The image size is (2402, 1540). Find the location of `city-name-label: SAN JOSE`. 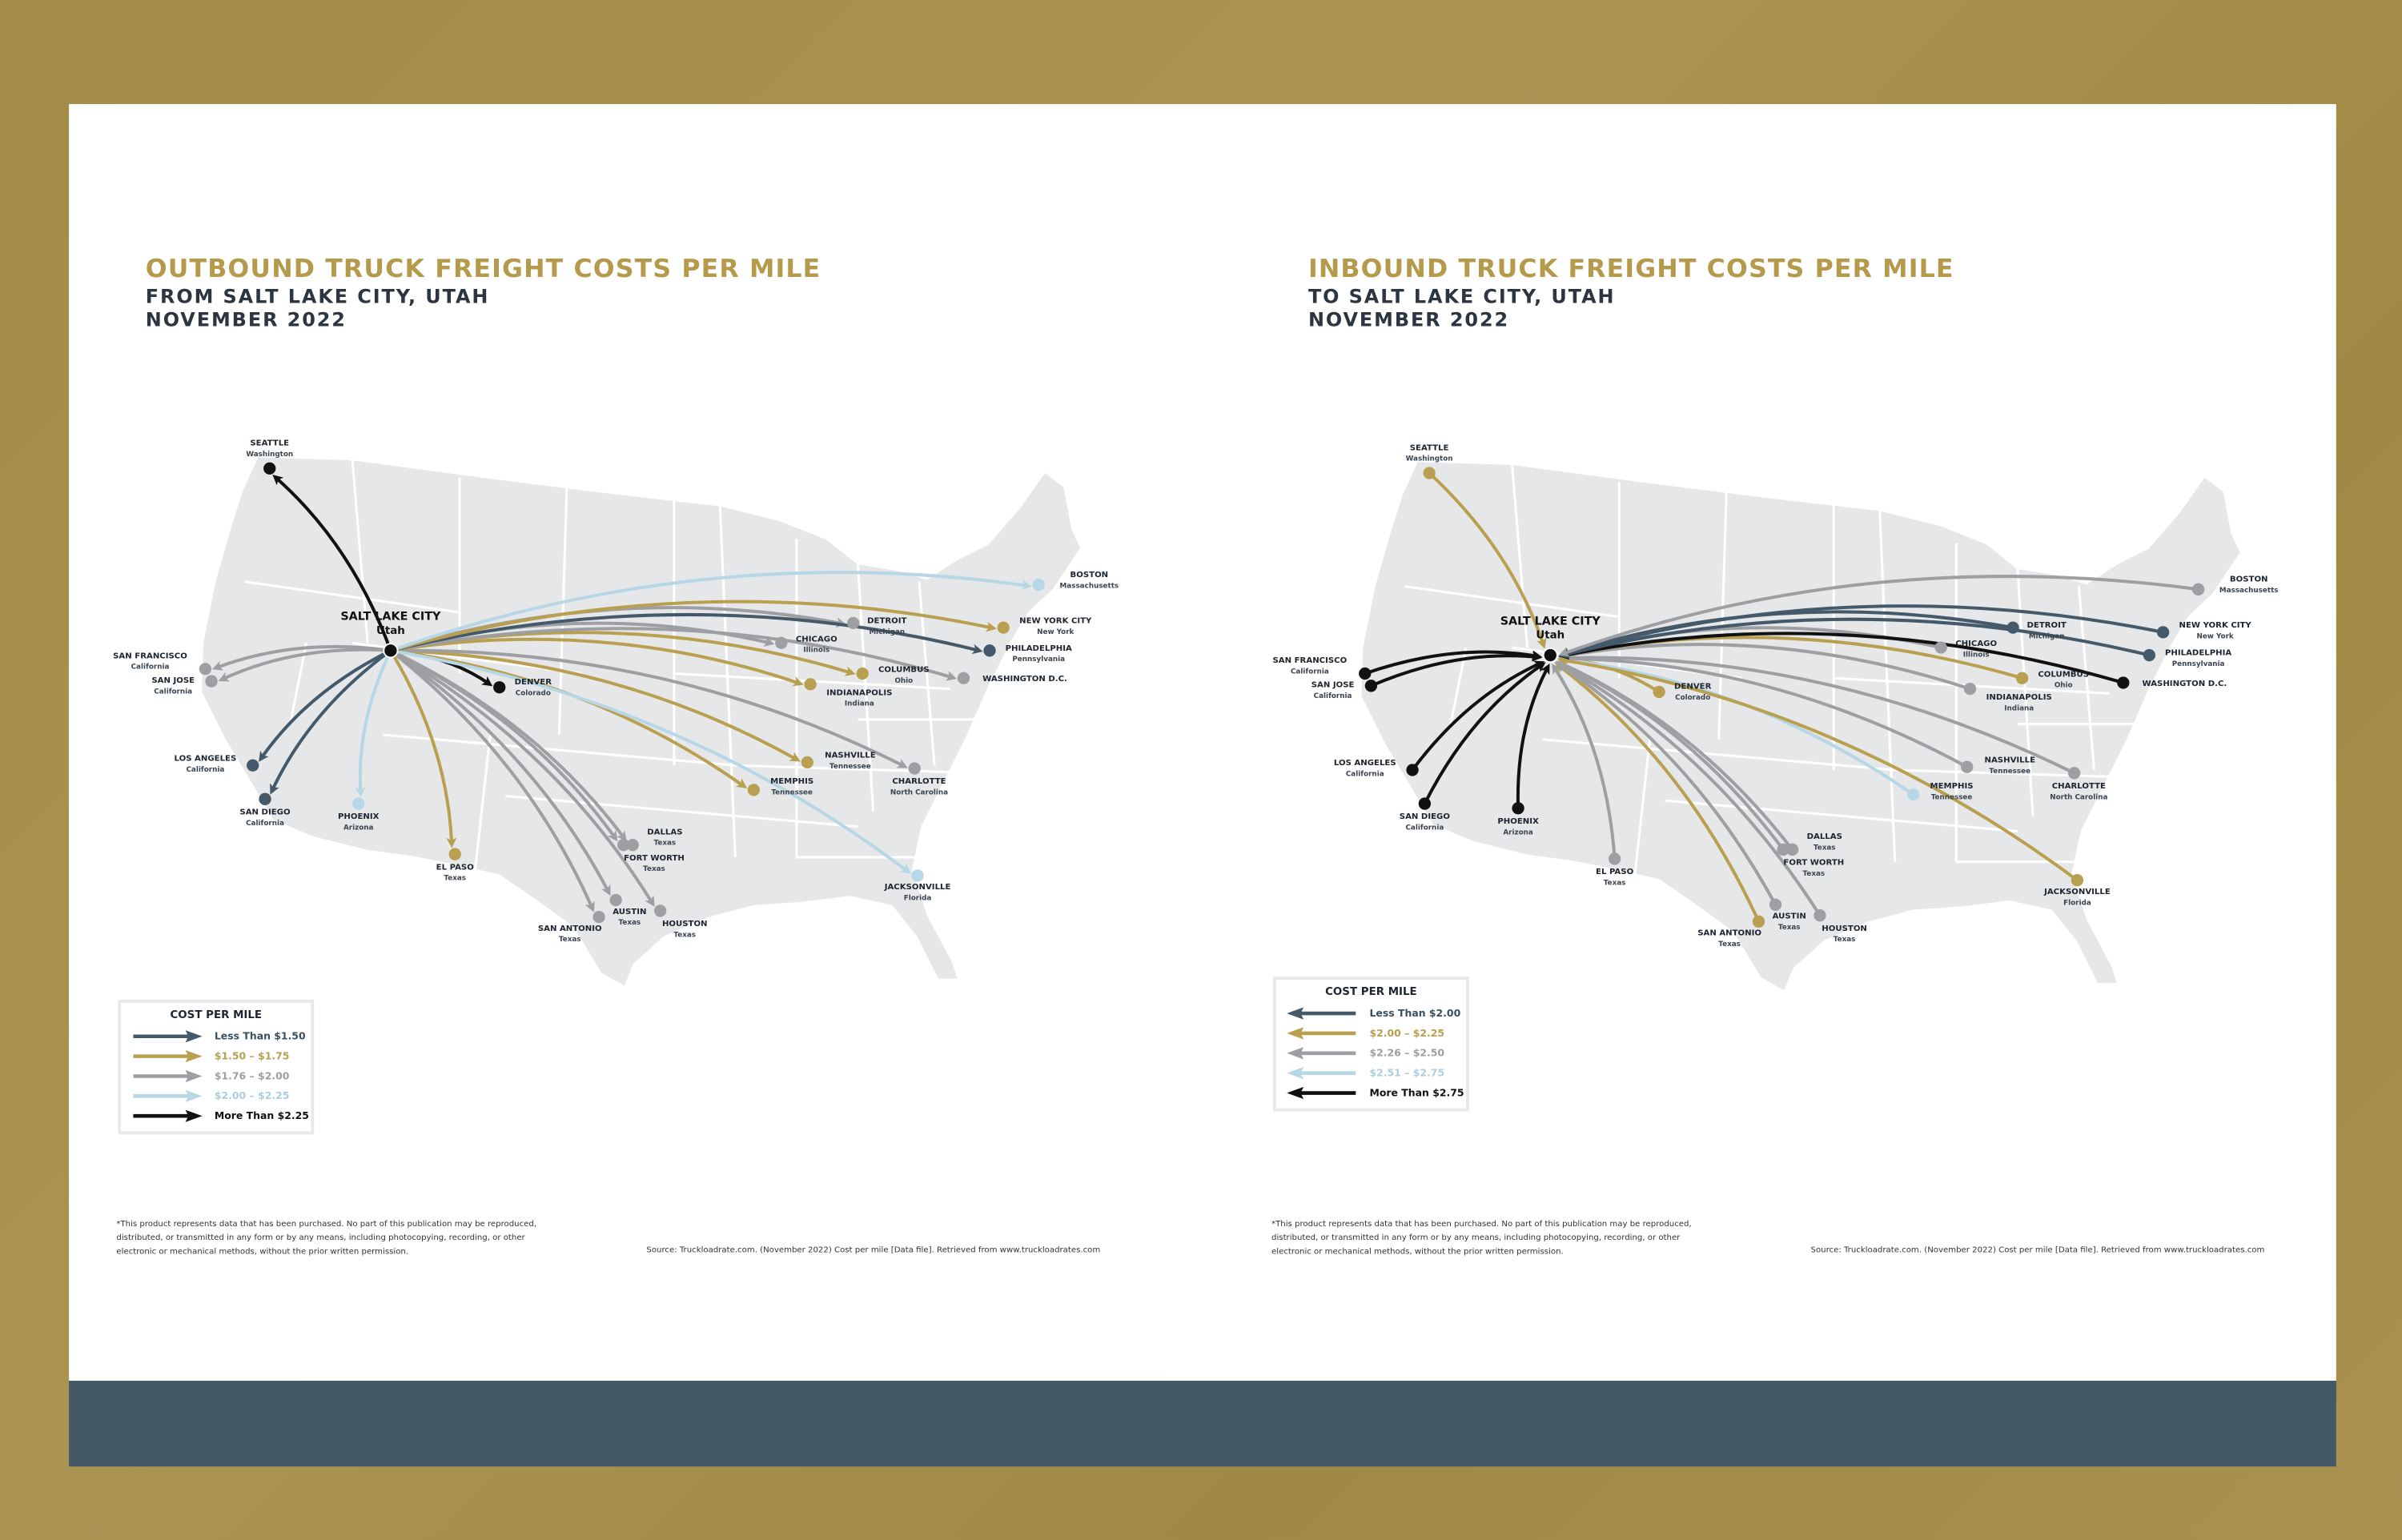

city-name-label: SAN JOSE is located at coordinates (173, 680).